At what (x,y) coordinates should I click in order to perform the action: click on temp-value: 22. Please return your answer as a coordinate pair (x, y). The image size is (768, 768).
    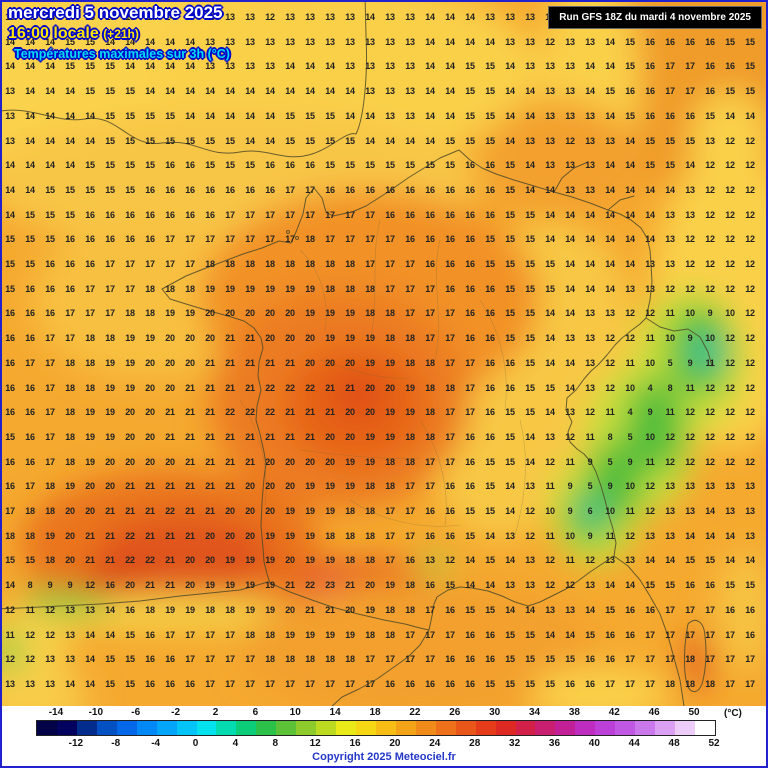
    Looking at the image, I should click on (270, 412).